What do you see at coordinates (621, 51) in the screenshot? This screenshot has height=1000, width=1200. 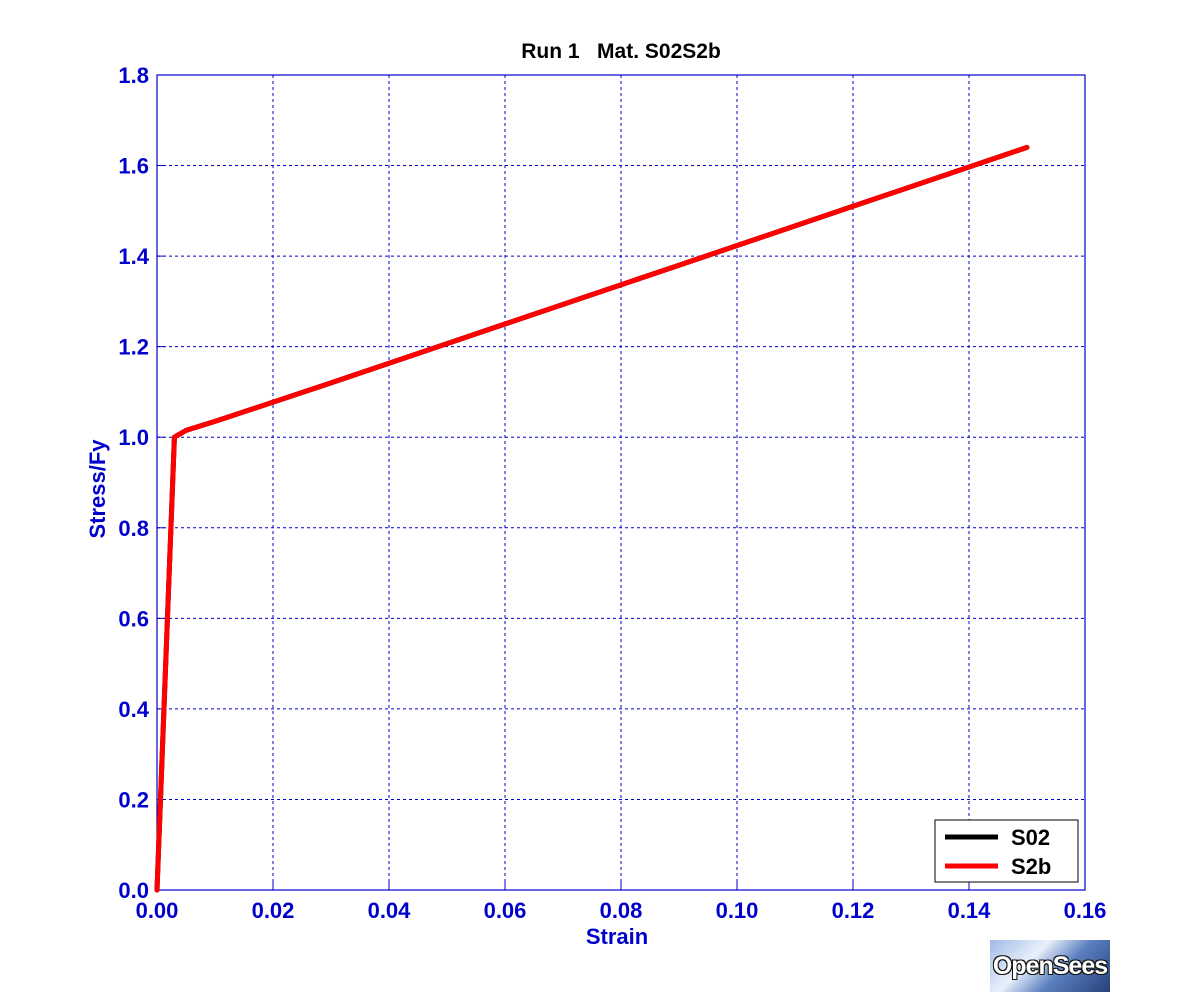 I see `chart-title: Run 1 Mat. S02S2b` at bounding box center [621, 51].